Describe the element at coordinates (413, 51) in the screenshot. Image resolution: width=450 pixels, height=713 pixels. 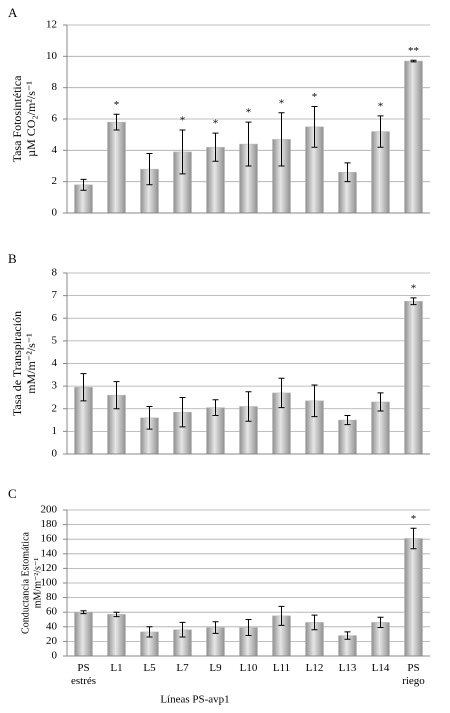
I see `significance: **` at that location.